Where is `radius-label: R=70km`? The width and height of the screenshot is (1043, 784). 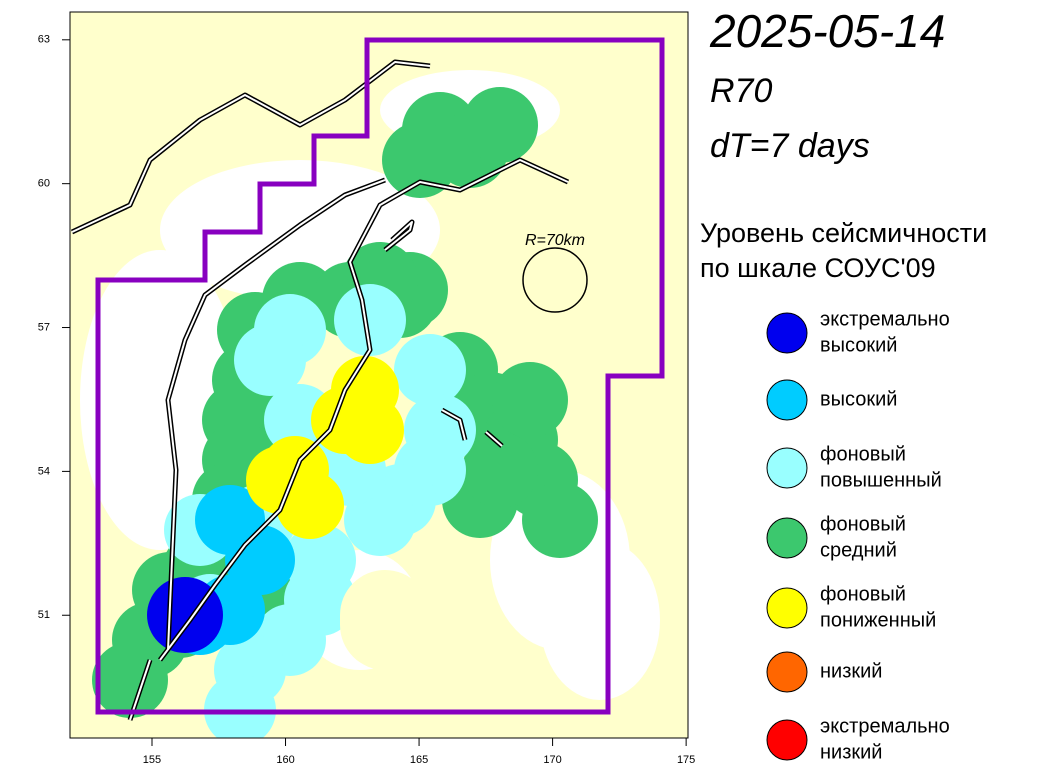
radius-label: R=70km is located at coordinates (555, 240).